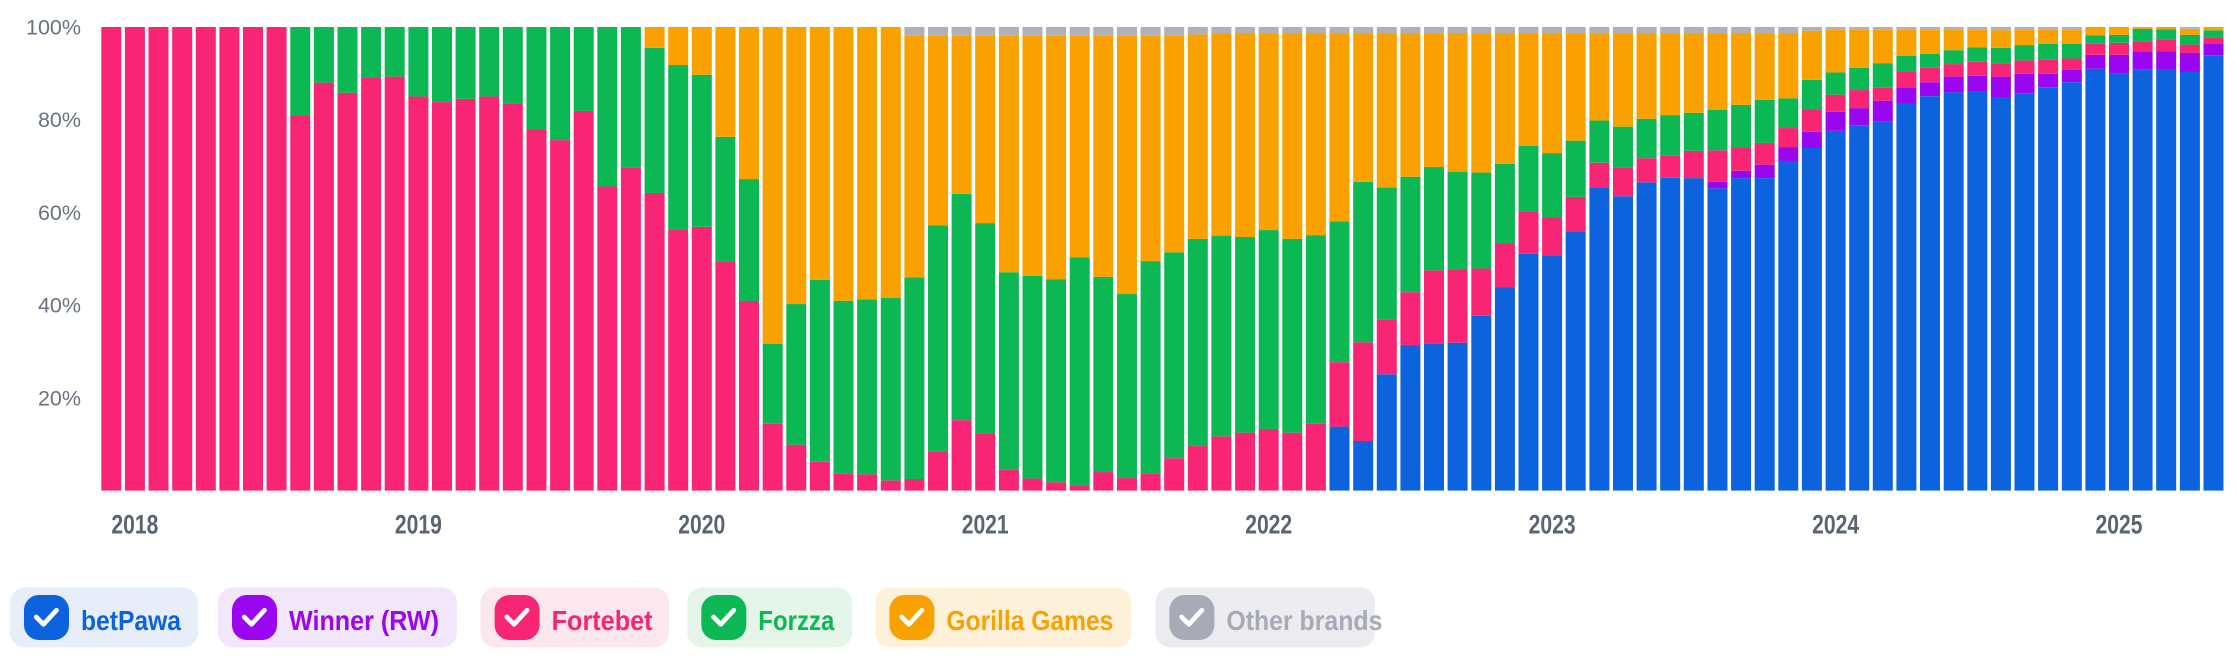  Describe the element at coordinates (53, 28) in the screenshot. I see `svg-text: 100%` at that location.